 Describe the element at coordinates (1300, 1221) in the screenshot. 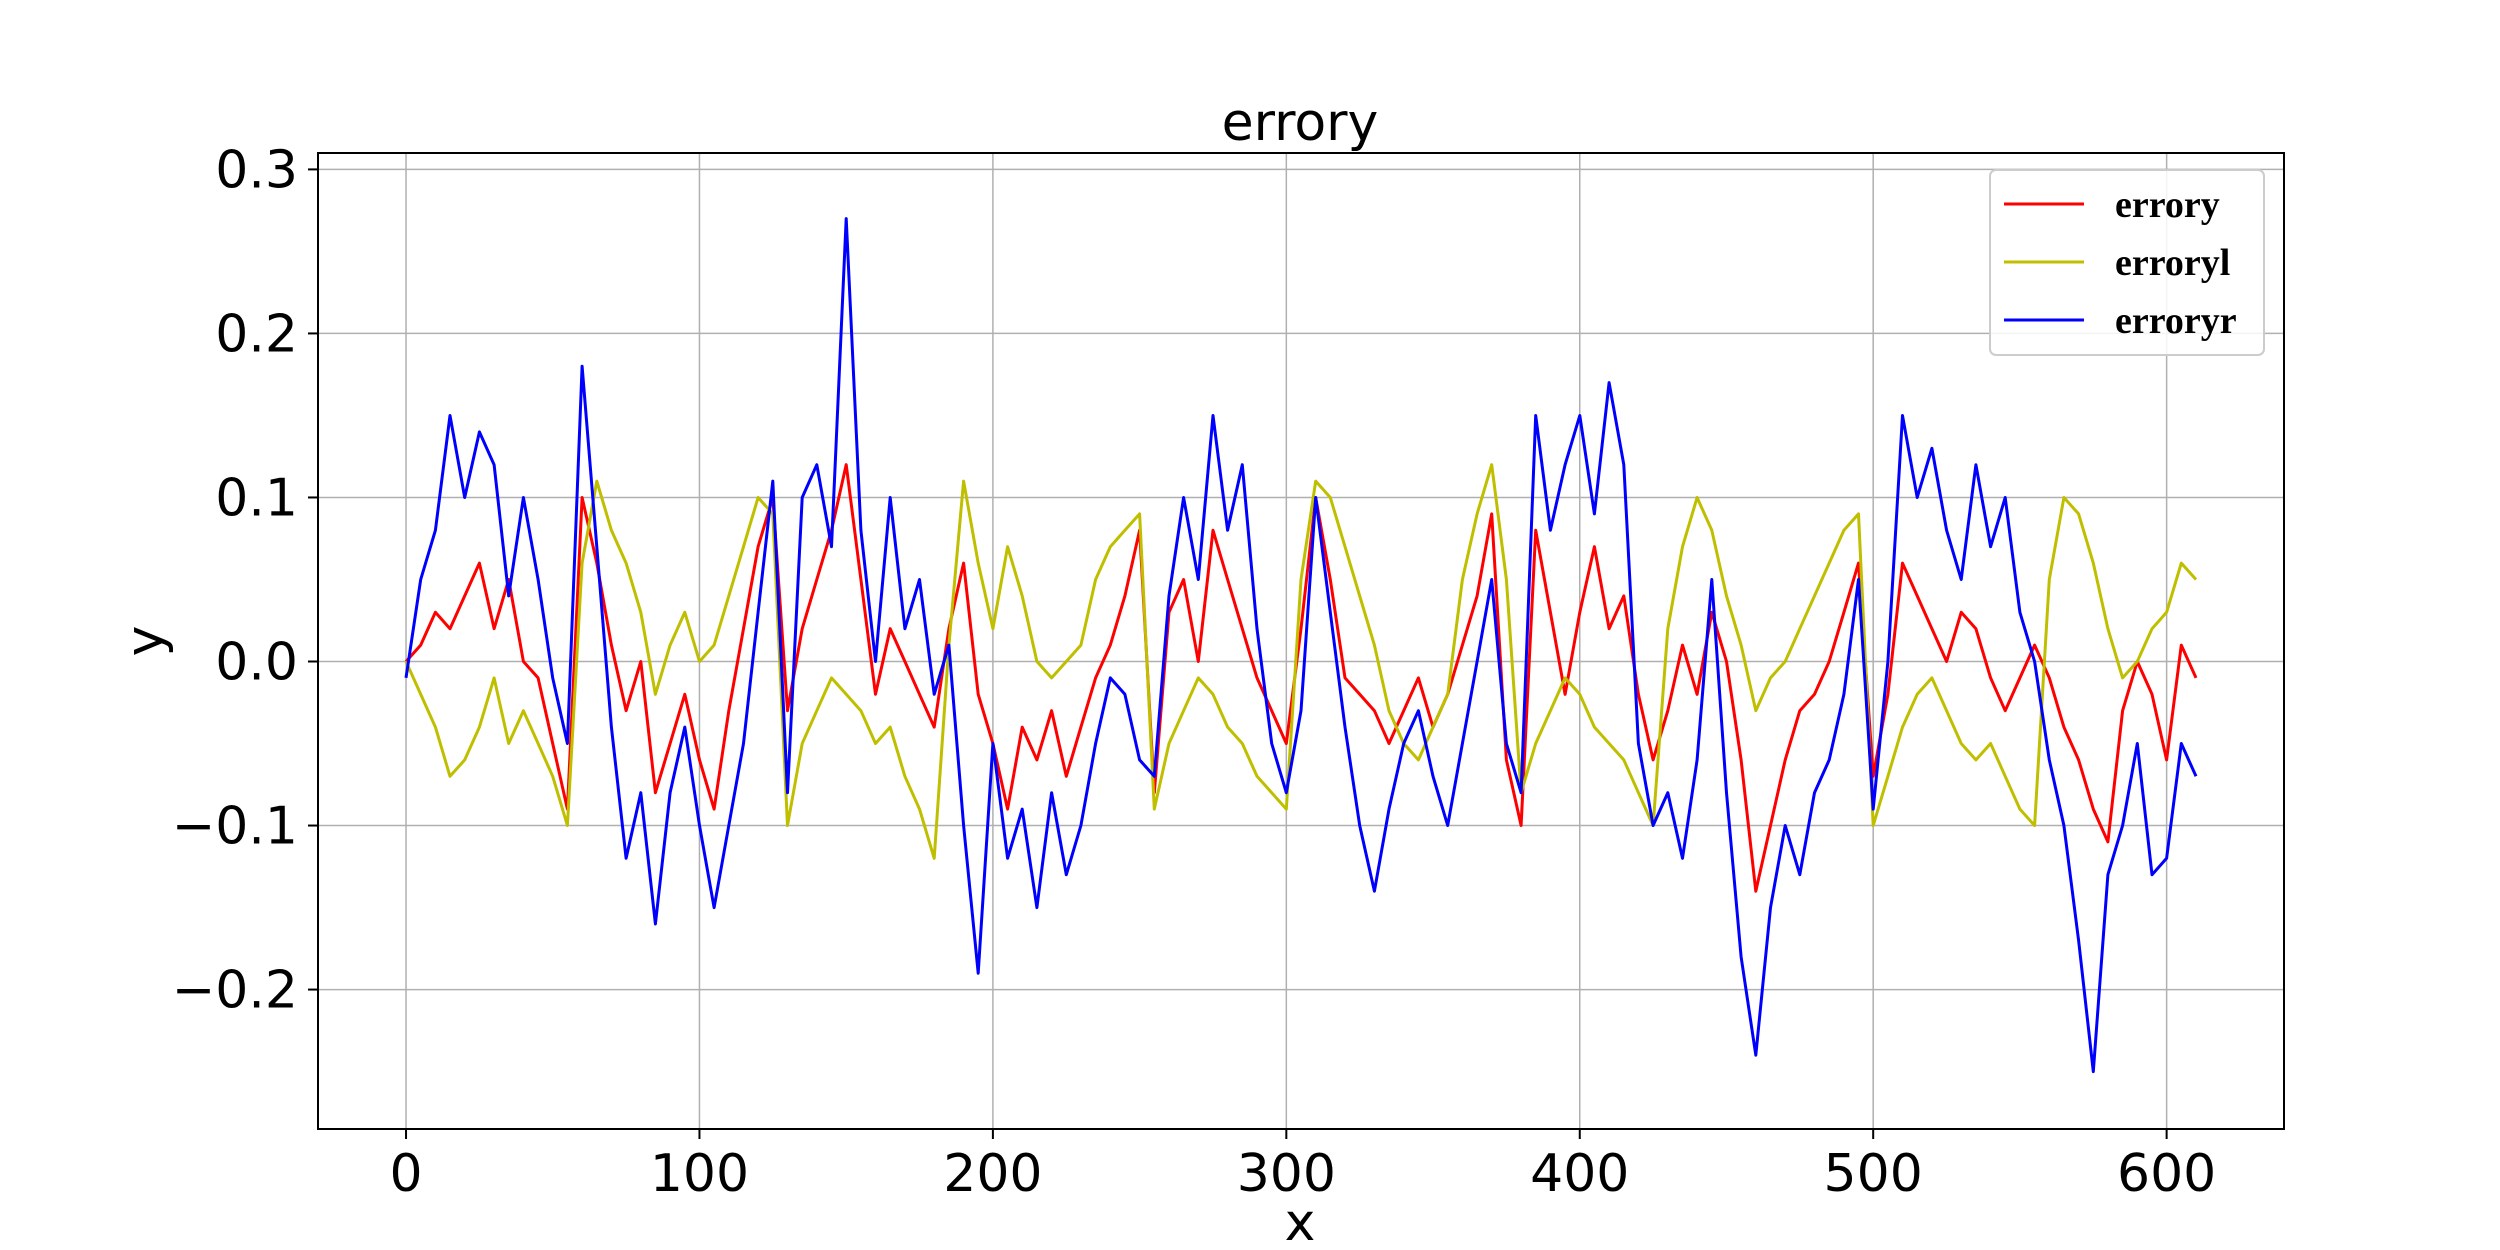

I see `x-axis-label: x` at that location.